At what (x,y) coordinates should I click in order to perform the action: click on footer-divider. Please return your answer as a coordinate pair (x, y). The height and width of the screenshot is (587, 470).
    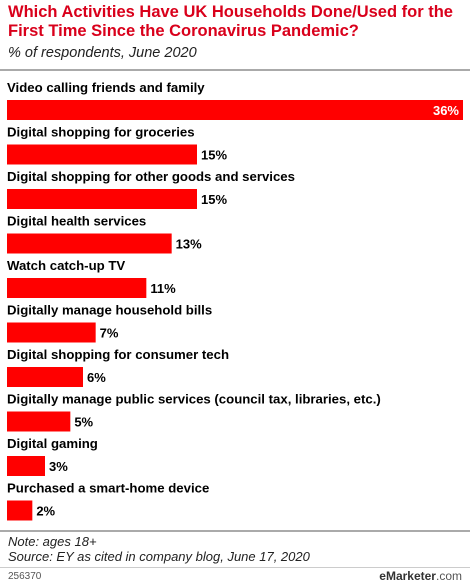
    Looking at the image, I should click on (235, 567).